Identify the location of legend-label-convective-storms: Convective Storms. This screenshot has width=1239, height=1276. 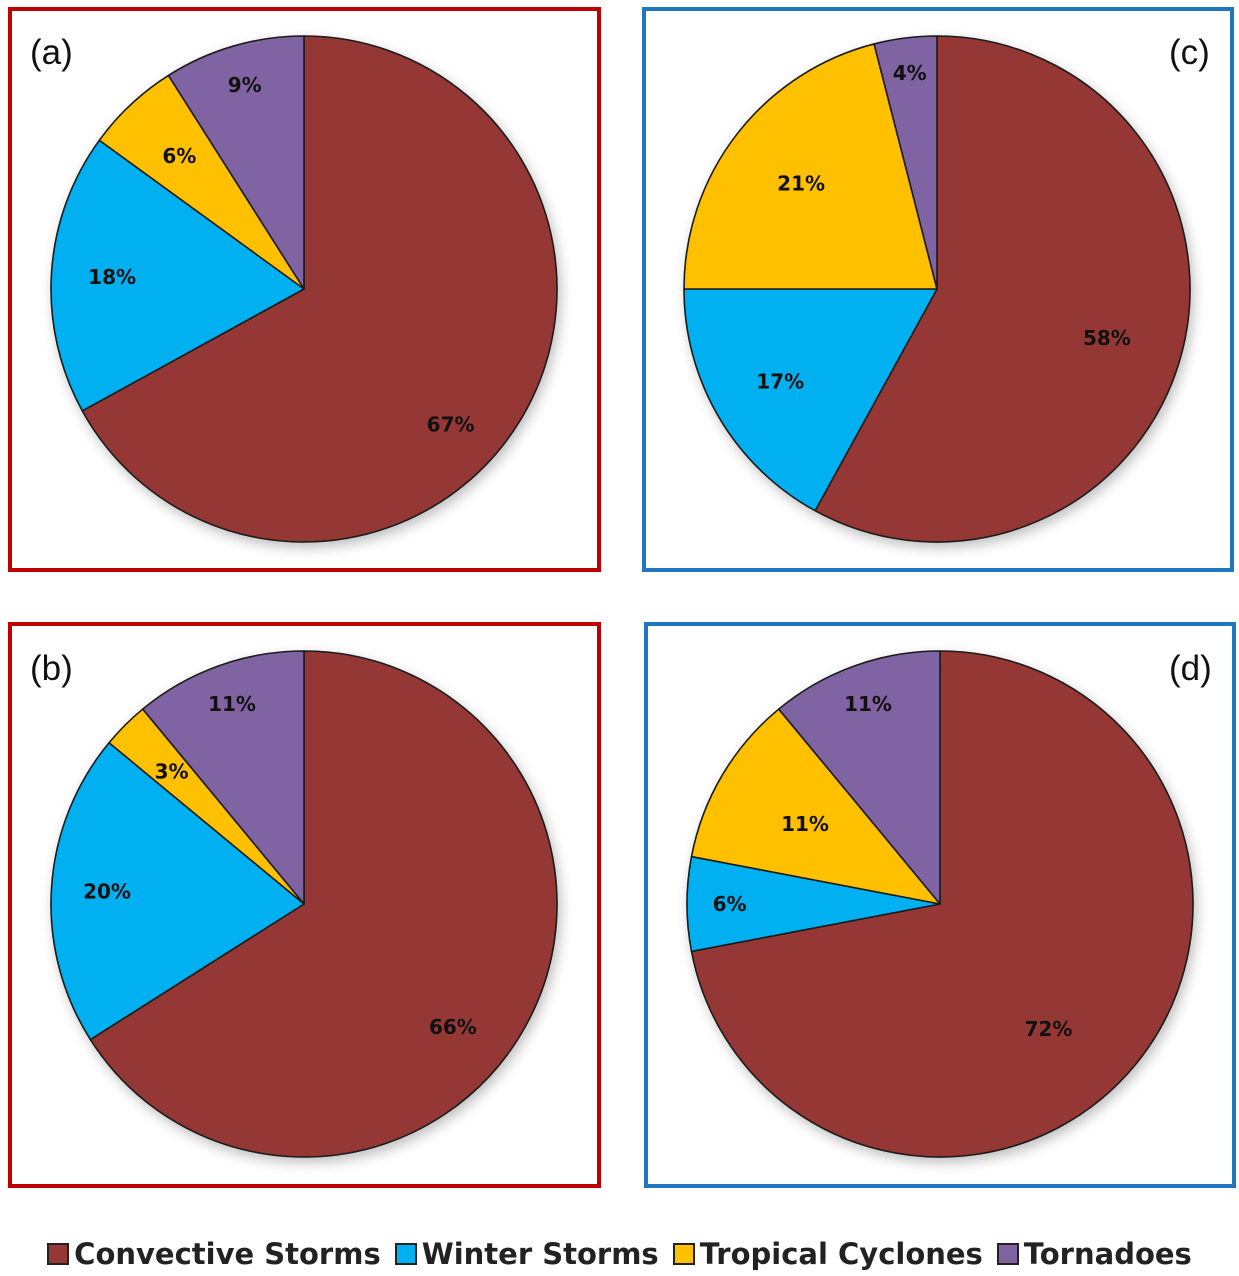
(227, 1254).